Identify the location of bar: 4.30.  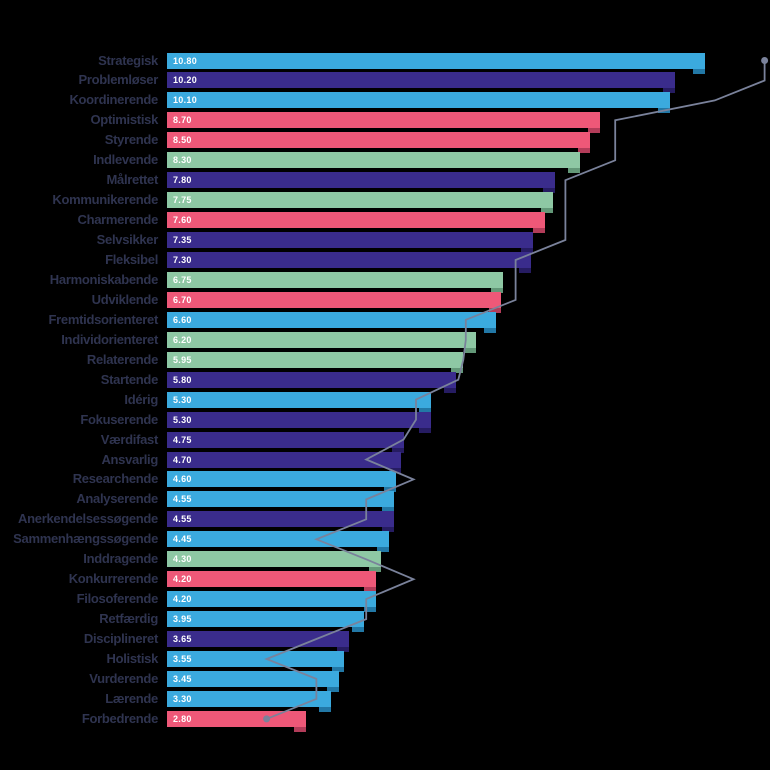
(274, 562).